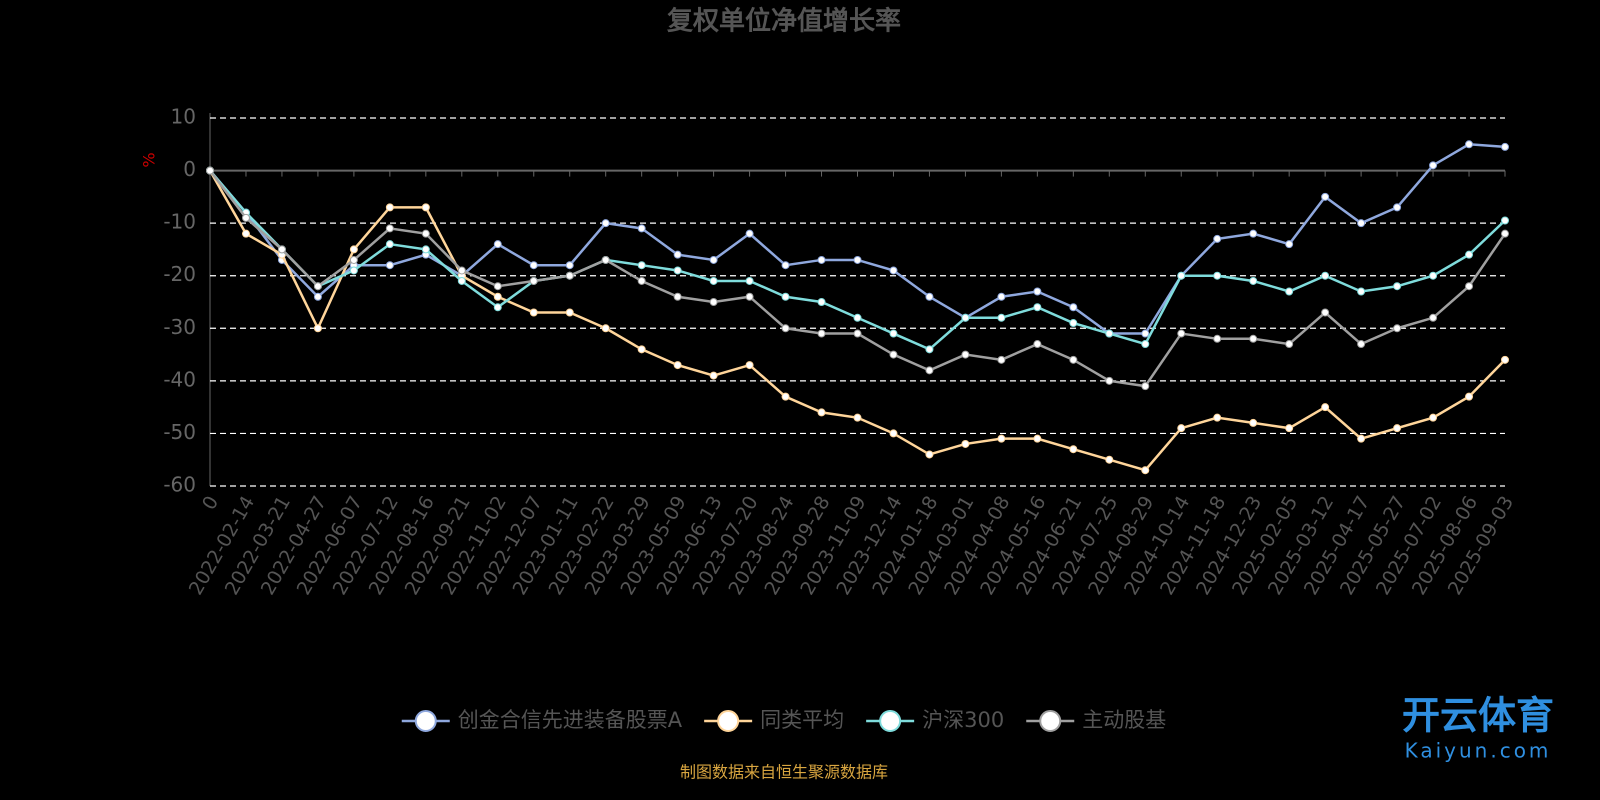  I want to click on legend-item: 同类平均, so click(774, 720).